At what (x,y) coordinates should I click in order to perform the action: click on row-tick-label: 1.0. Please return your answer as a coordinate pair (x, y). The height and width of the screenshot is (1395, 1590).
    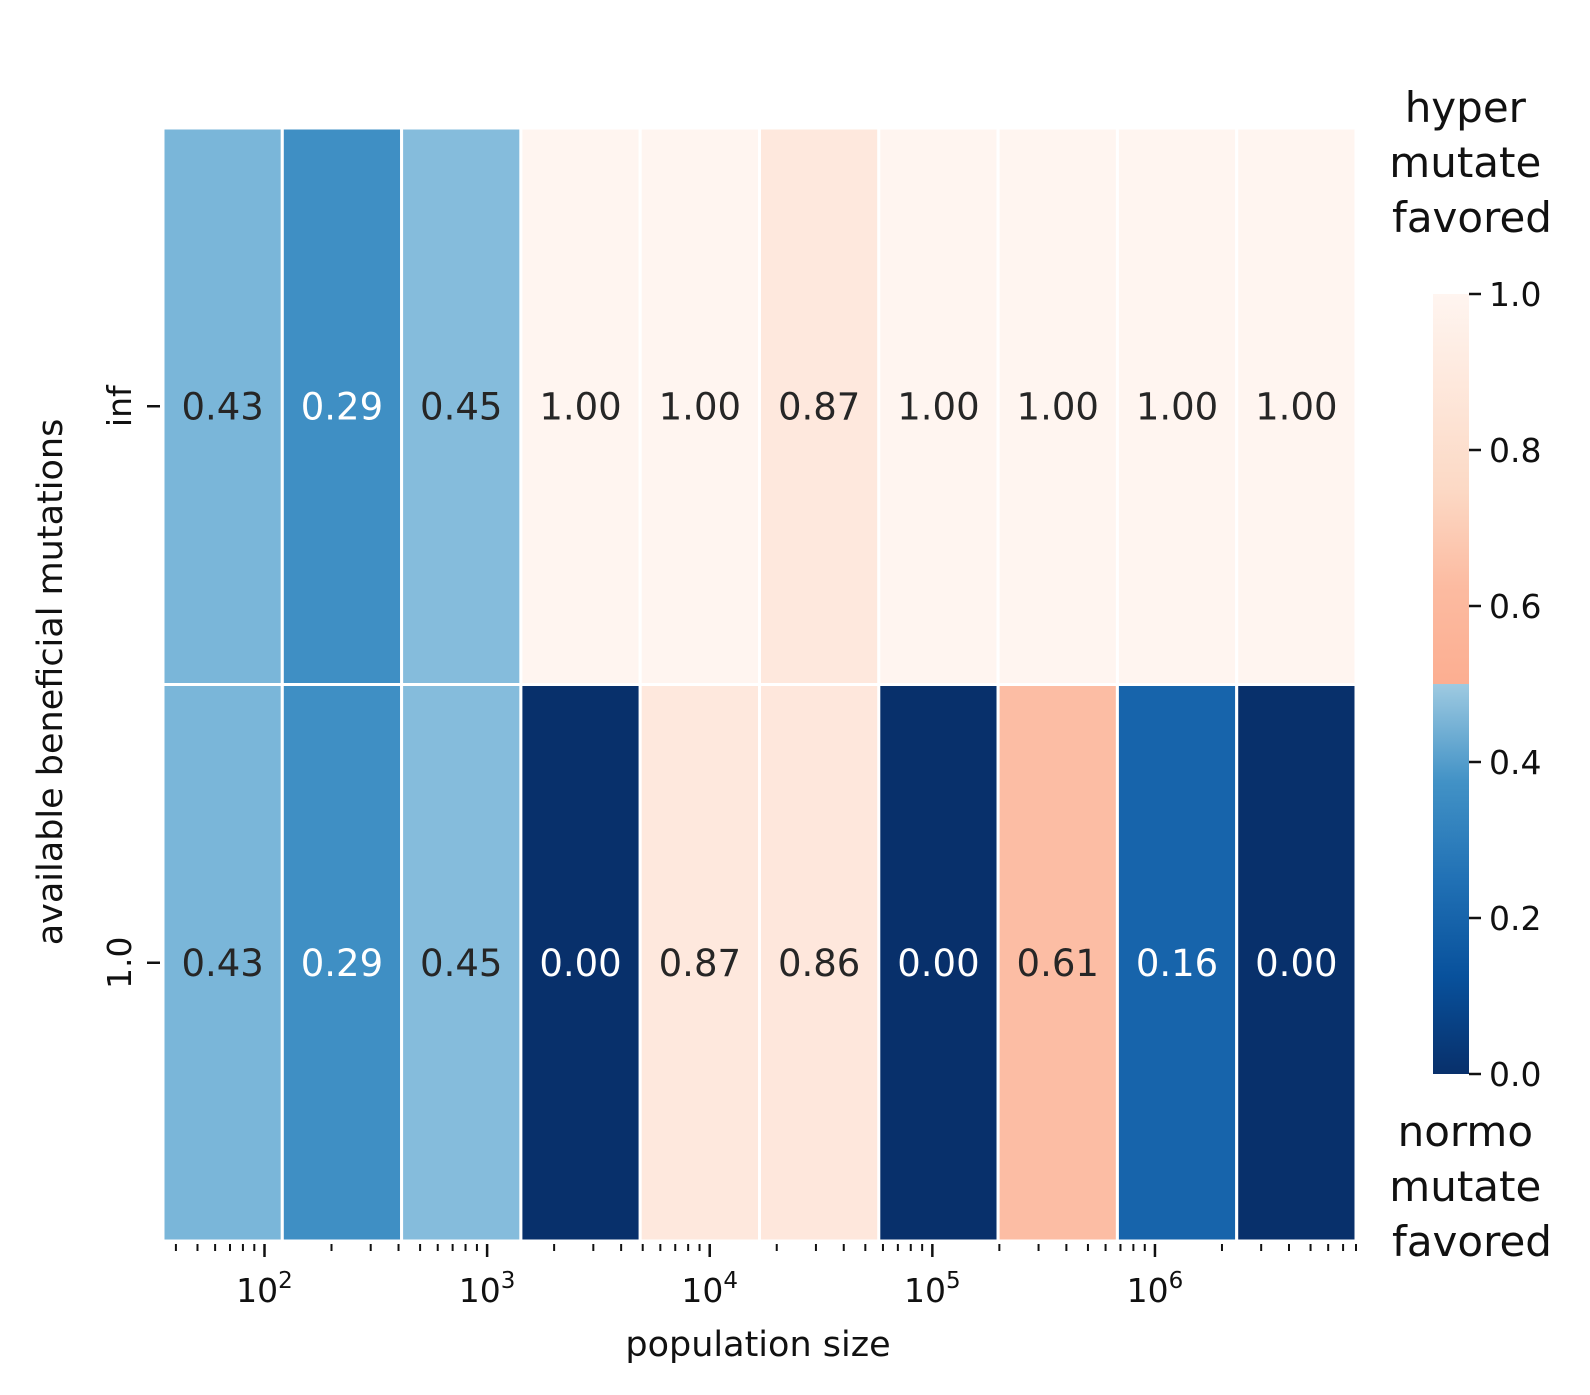
    Looking at the image, I should click on (119, 963).